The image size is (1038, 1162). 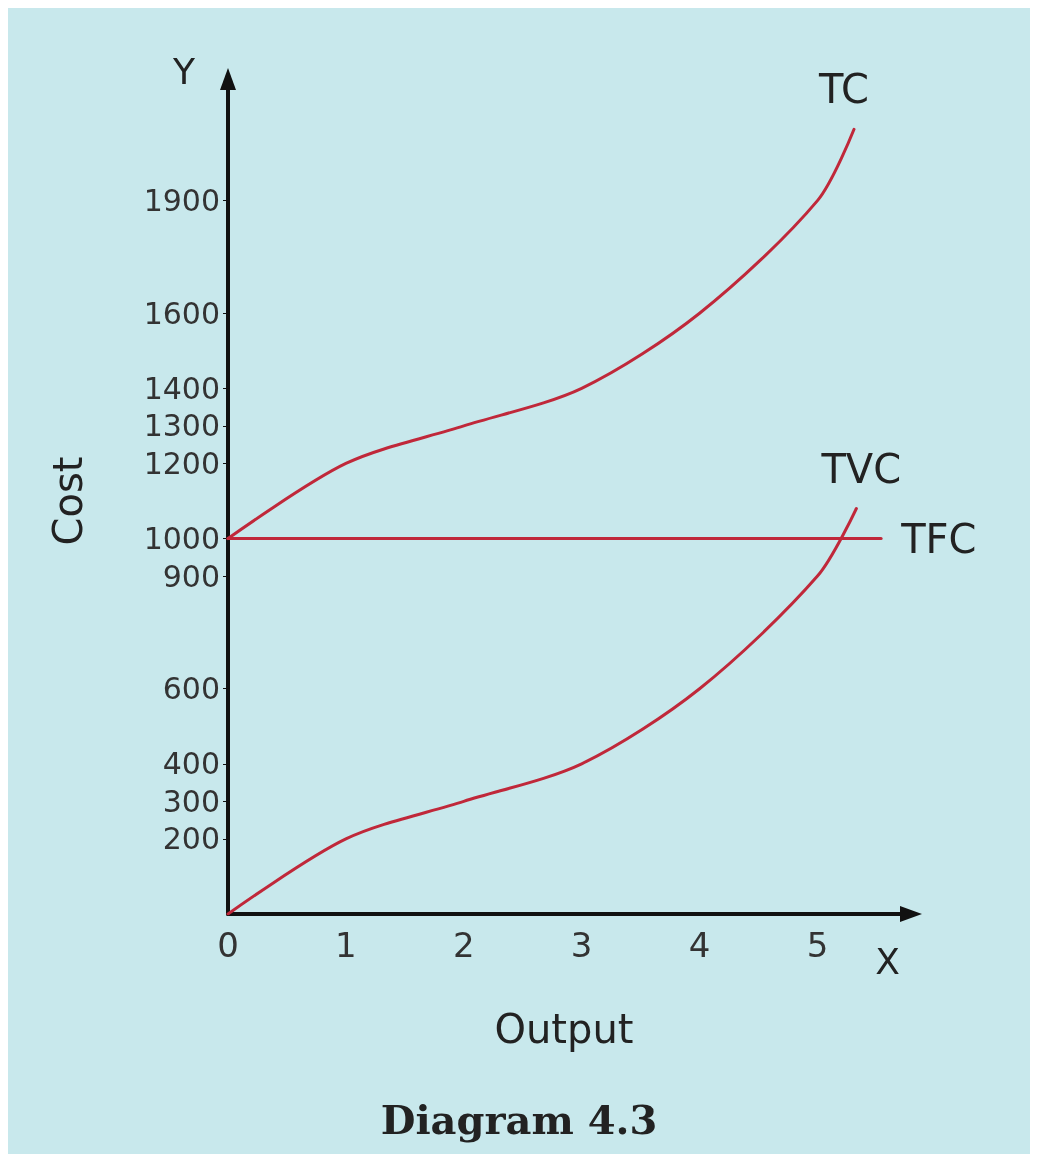 What do you see at coordinates (861, 468) in the screenshot?
I see `series-label: TVC` at bounding box center [861, 468].